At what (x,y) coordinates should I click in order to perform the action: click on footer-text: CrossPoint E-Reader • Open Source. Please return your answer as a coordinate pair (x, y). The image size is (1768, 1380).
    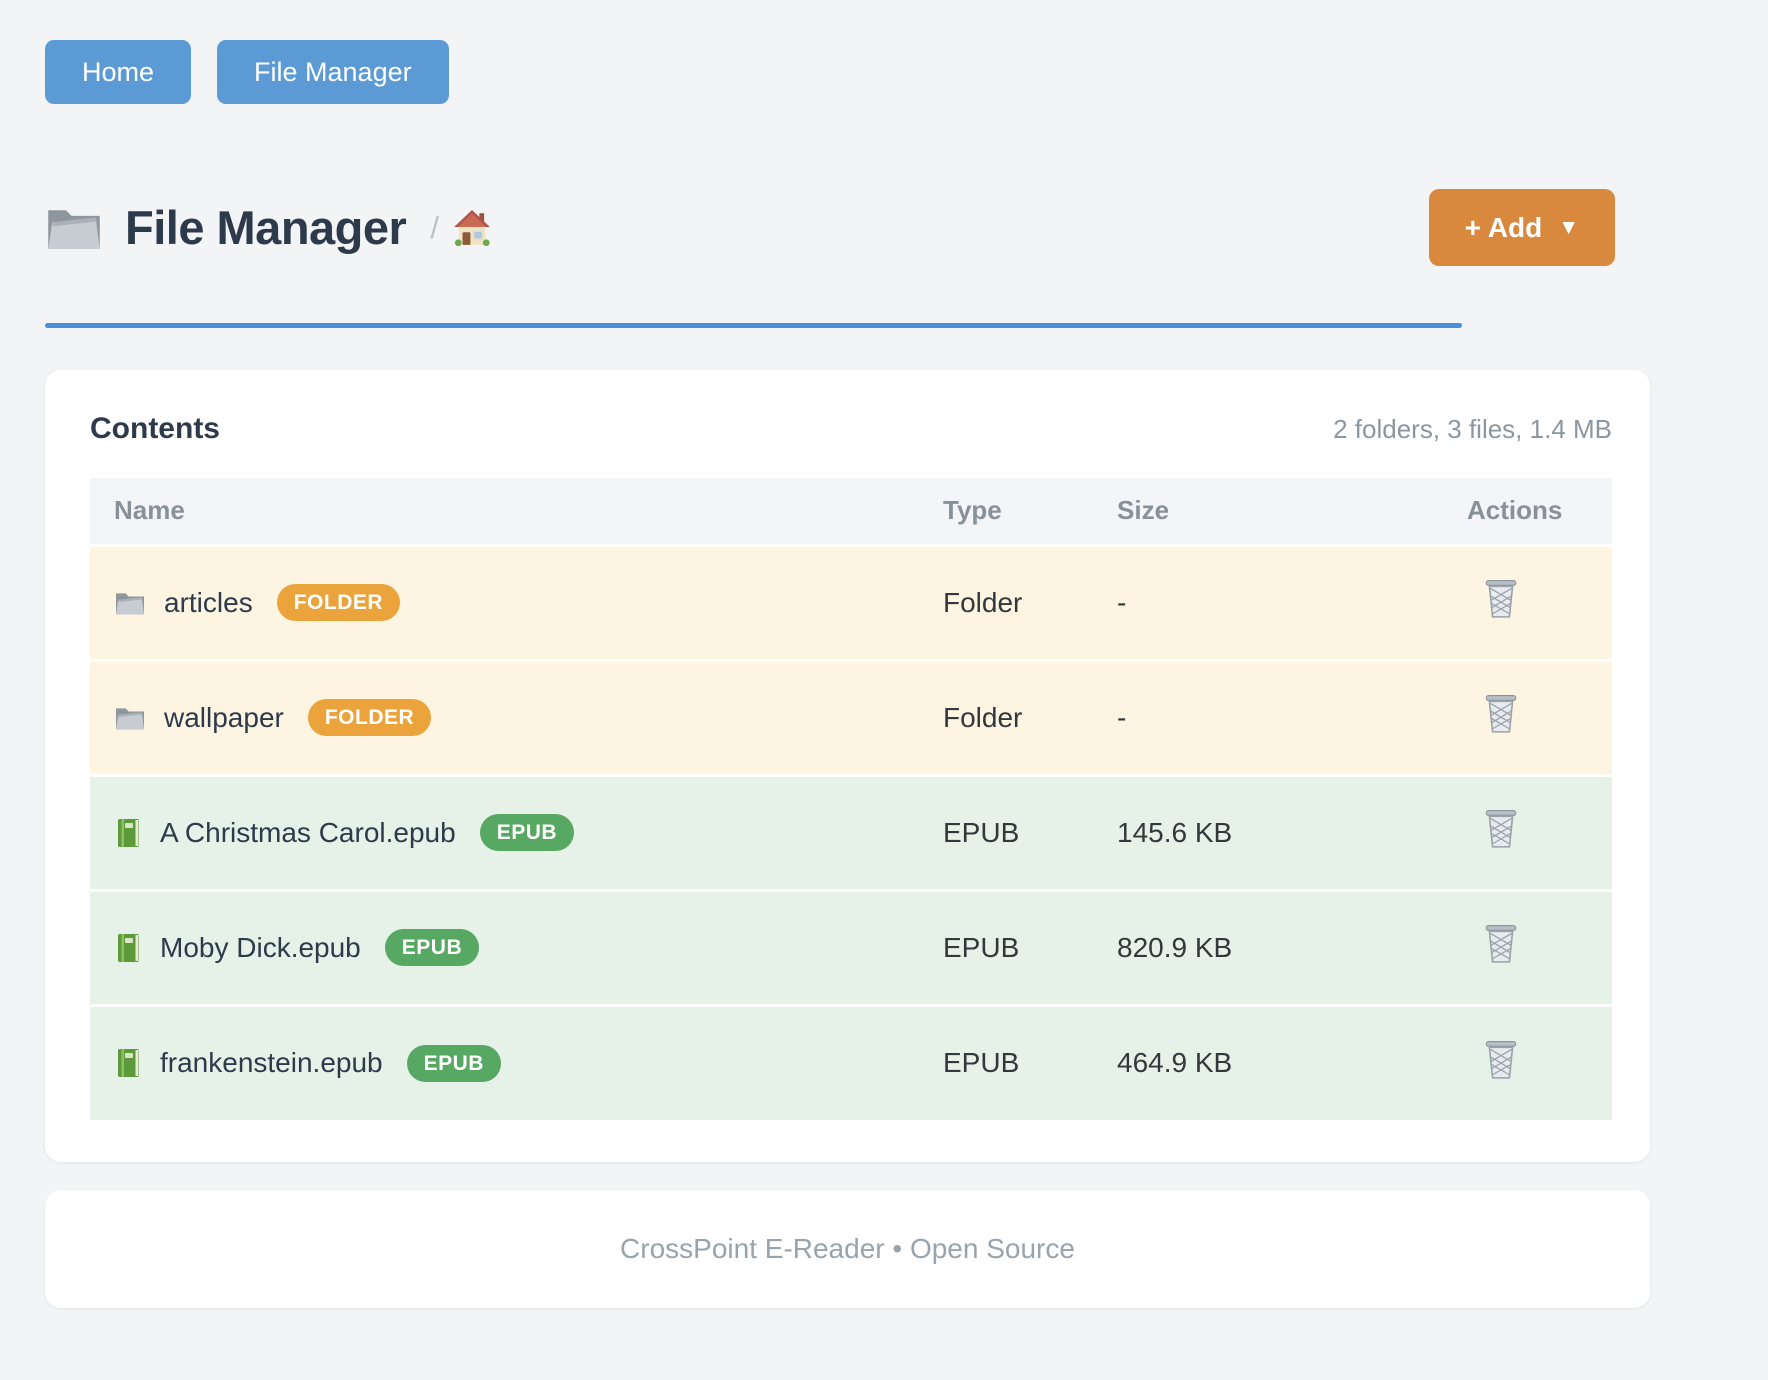
    Looking at the image, I should click on (847, 1248).